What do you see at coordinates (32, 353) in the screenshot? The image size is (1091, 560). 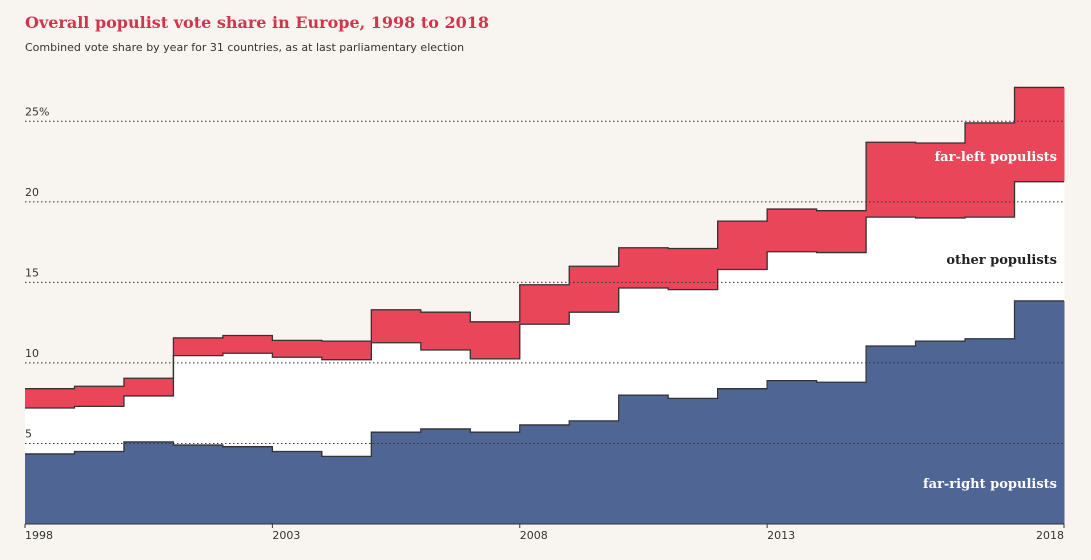 I see `y-tick-label: 10` at bounding box center [32, 353].